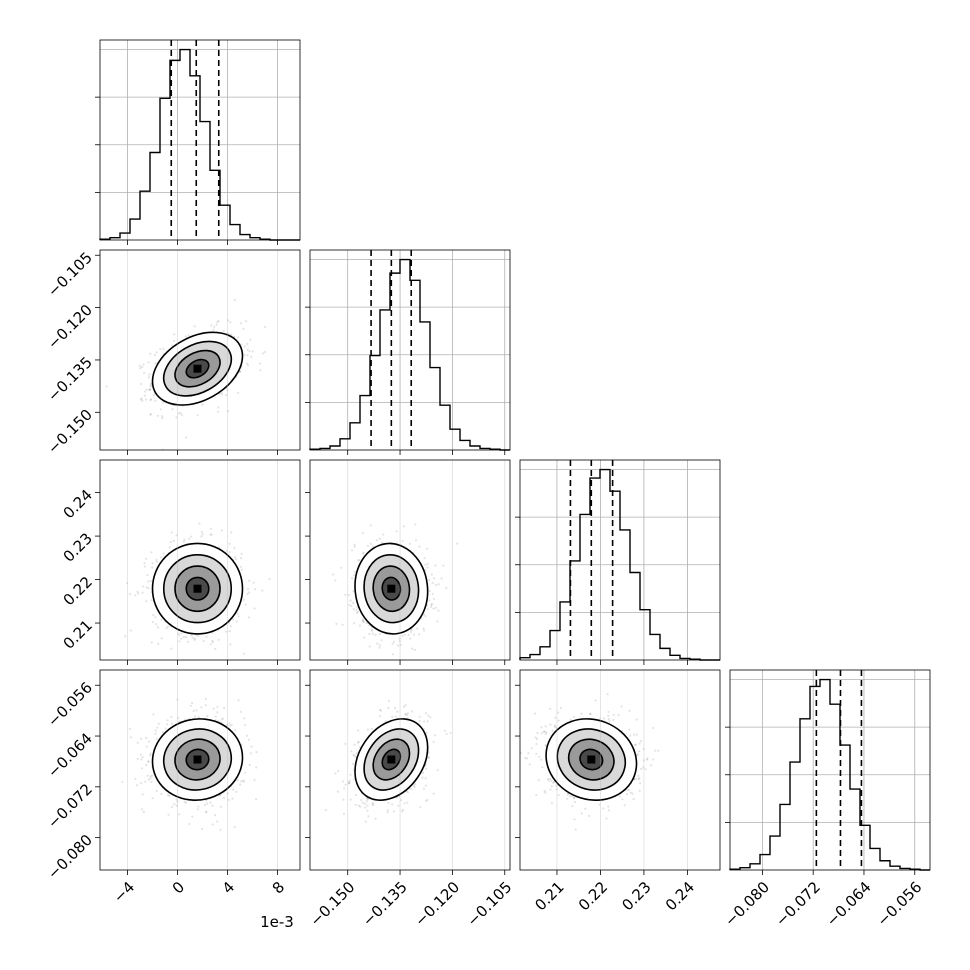 The height and width of the screenshot is (970, 970). Describe the element at coordinates (798, 904) in the screenshot. I see `x-tick-label: −0.072` at that location.